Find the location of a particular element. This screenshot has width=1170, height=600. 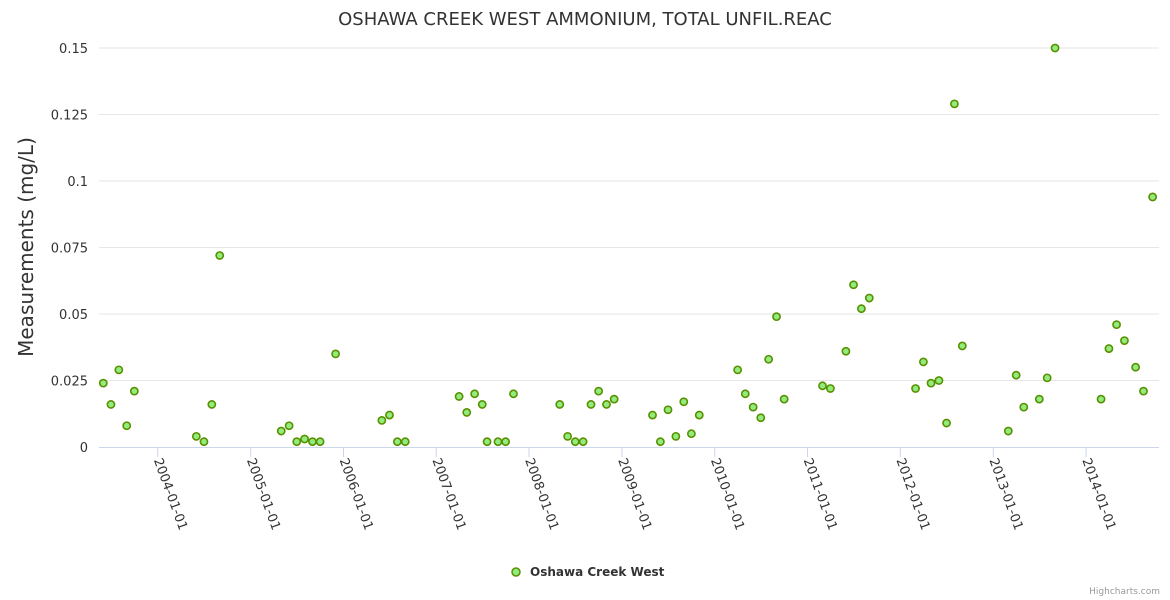

y-axis-ticks: 0 0.025 0.05 0.075 0.1 0.125 0.15 is located at coordinates (69, 249).